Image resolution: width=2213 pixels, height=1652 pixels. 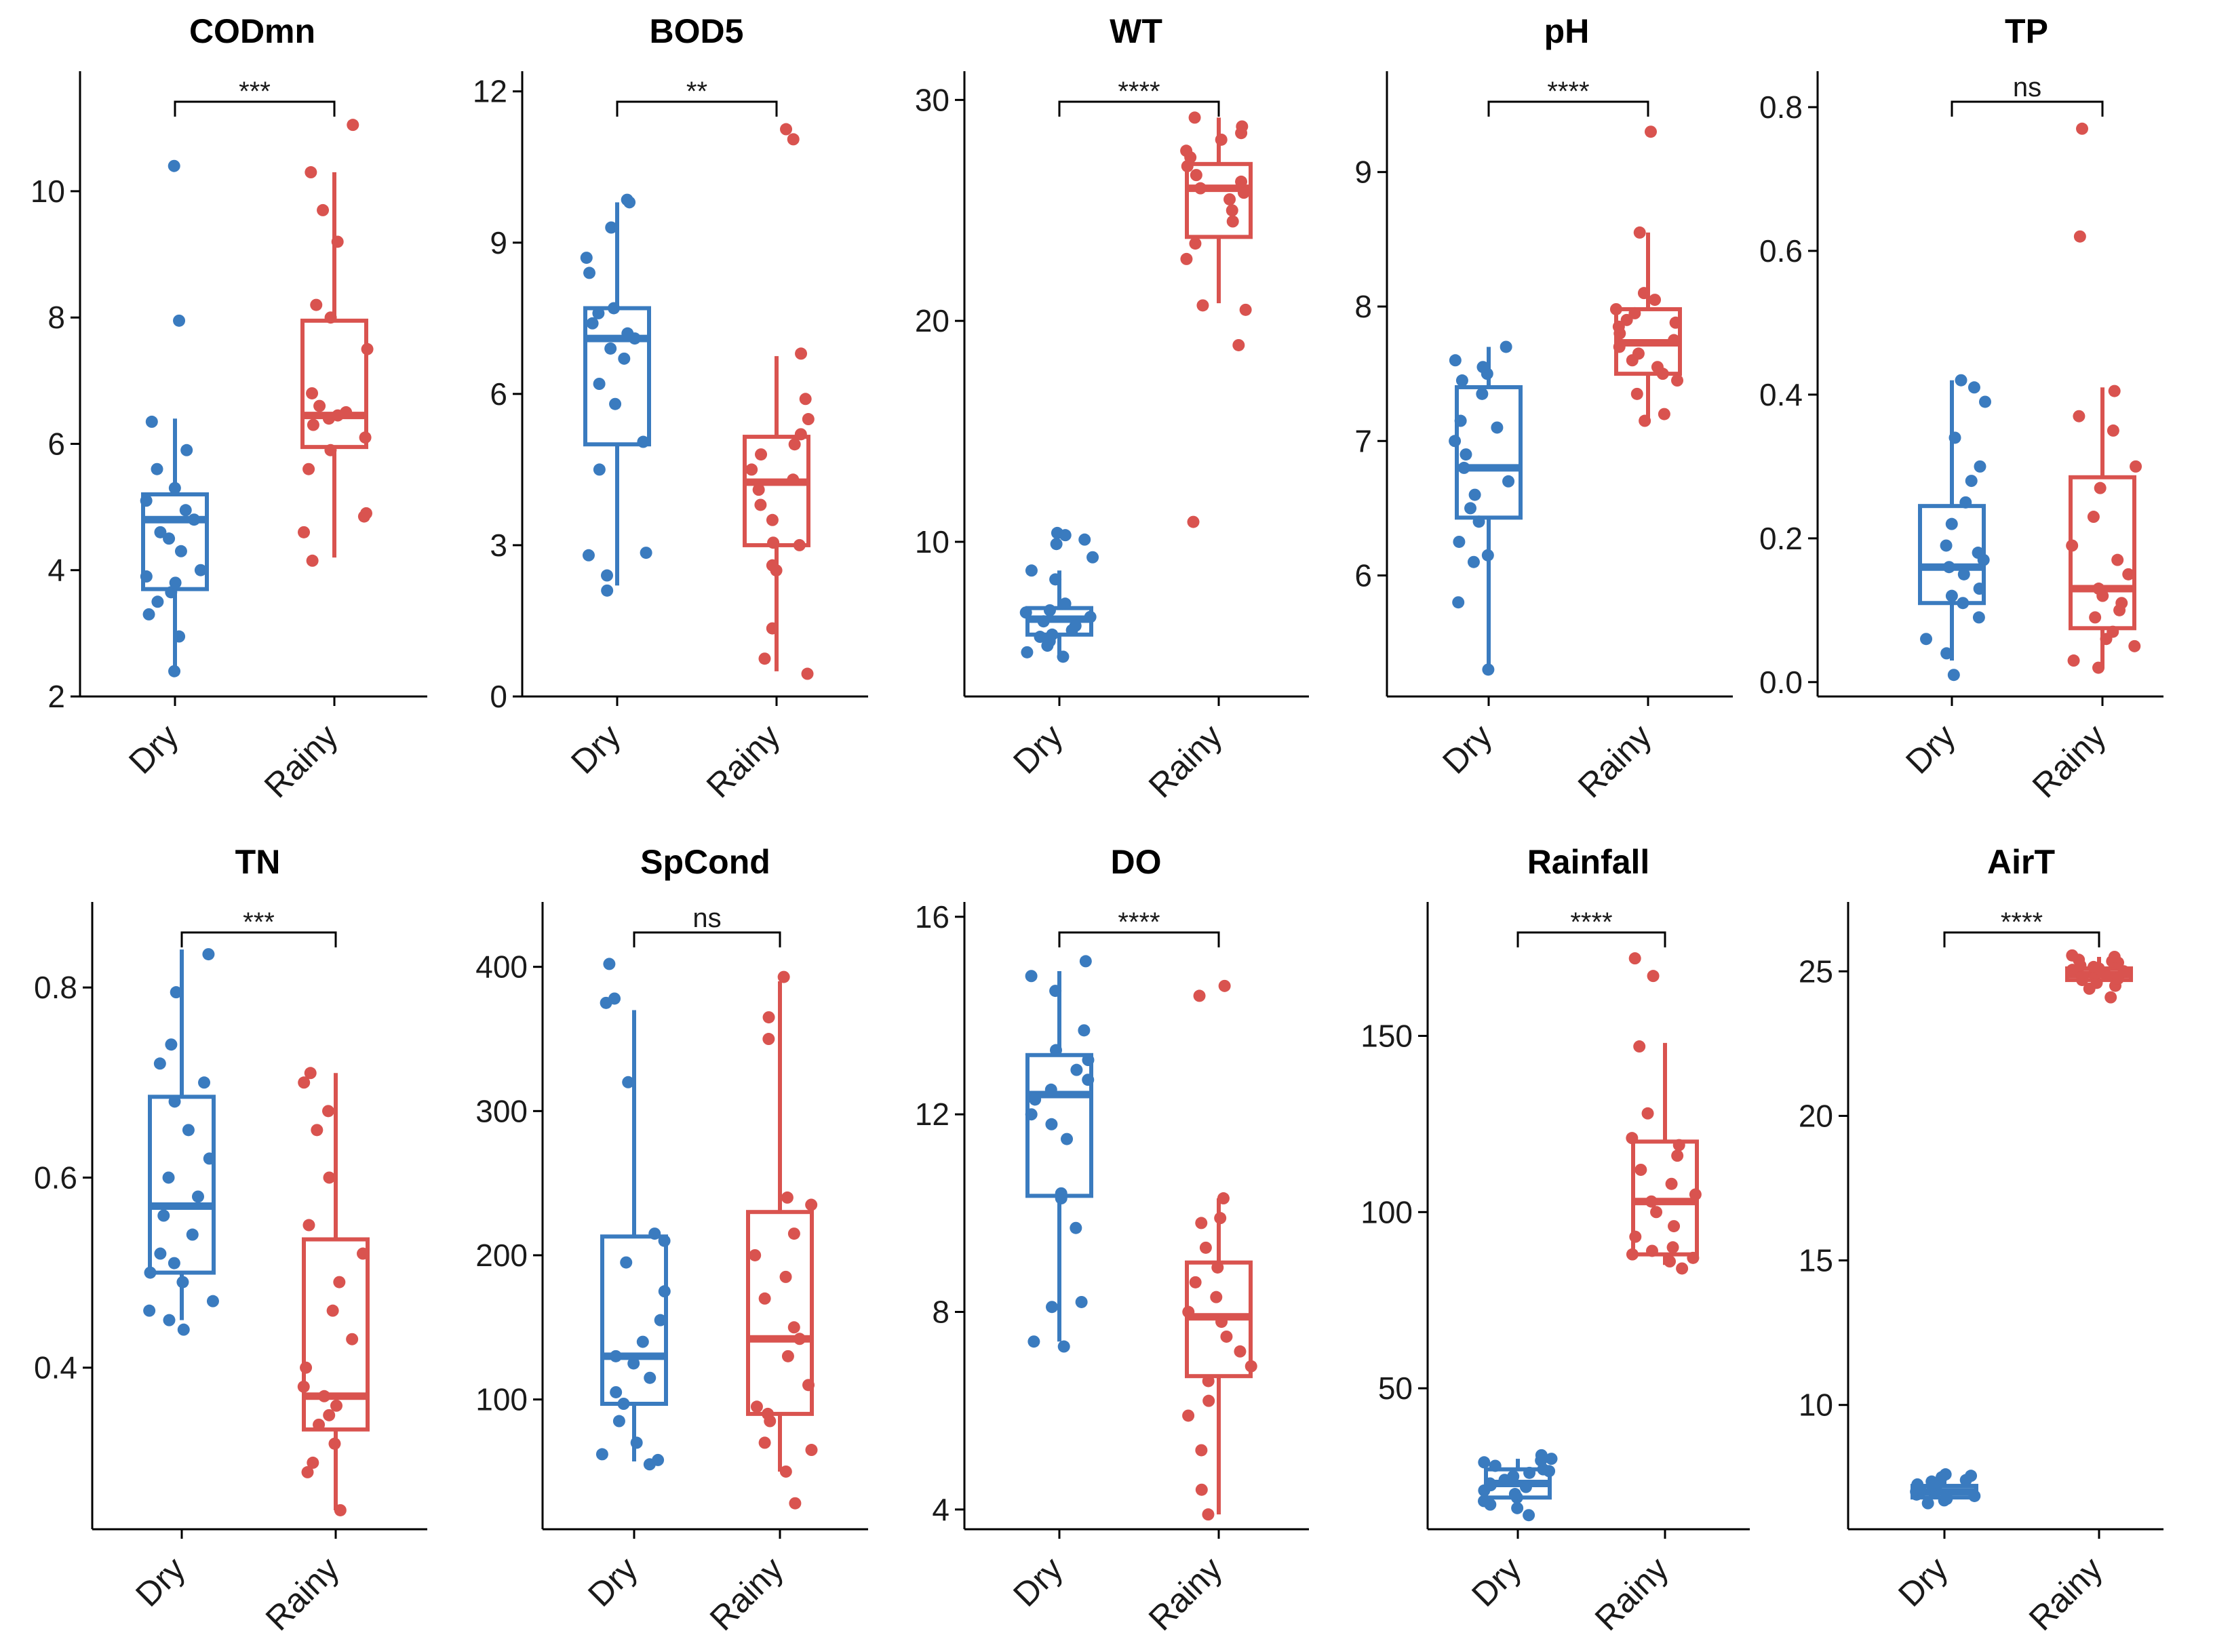 What do you see at coordinates (501, 1255) in the screenshot?
I see `y-tick-label: 200` at bounding box center [501, 1255].